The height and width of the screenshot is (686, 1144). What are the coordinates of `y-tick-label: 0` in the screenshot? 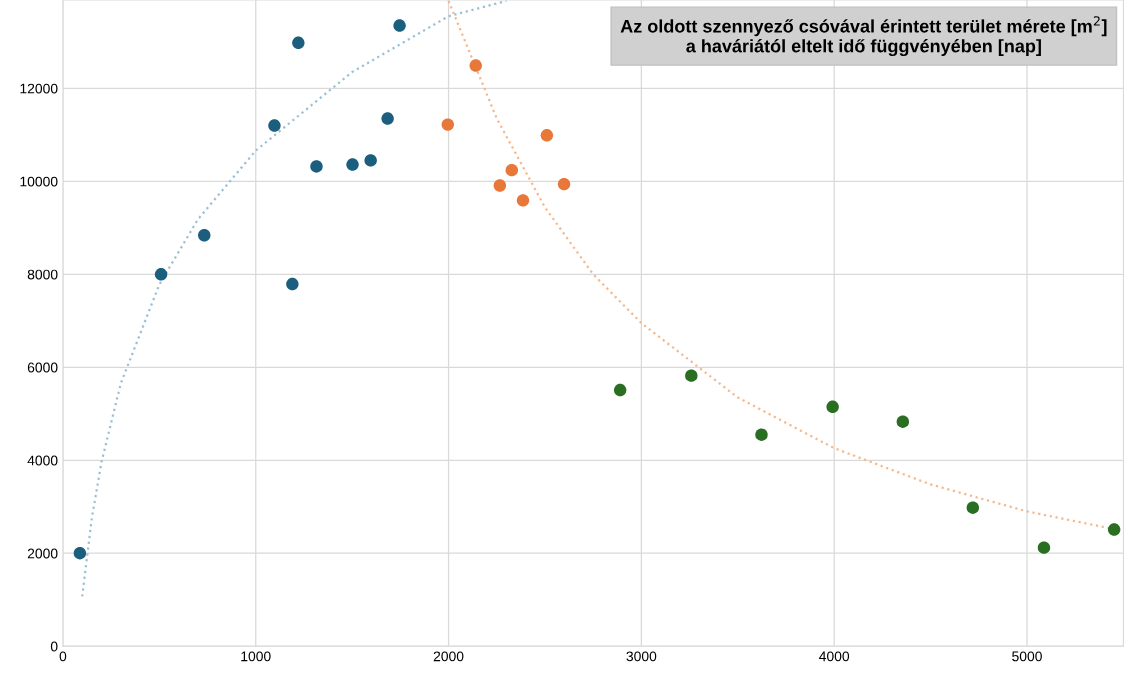 It's located at (54, 646).